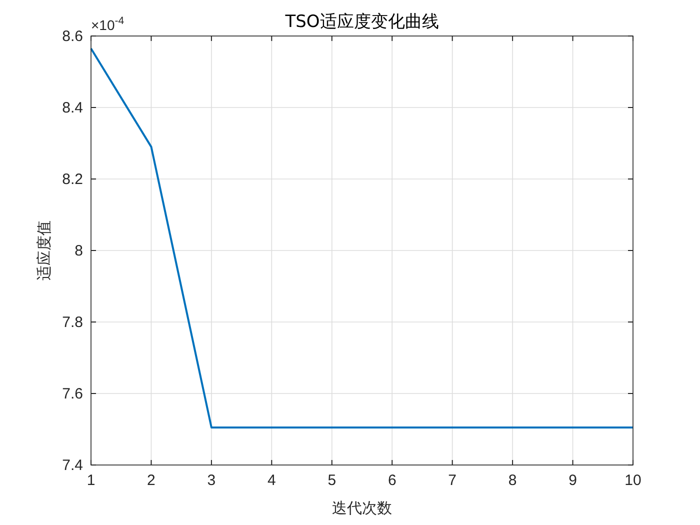 This screenshot has height=525, width=700. What do you see at coordinates (332, 480) in the screenshot?
I see `x-tick-label: 5` at bounding box center [332, 480].